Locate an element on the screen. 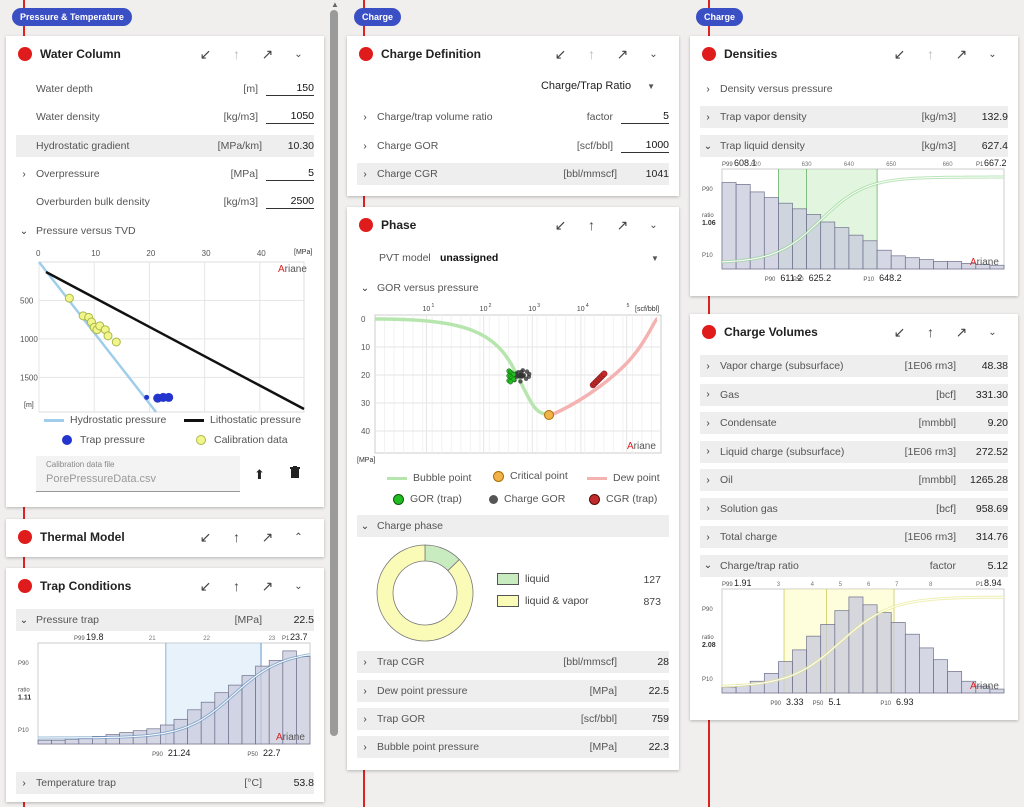 This screenshot has height=807, width=1024. upload-icon: ⬆ is located at coordinates (259, 474).